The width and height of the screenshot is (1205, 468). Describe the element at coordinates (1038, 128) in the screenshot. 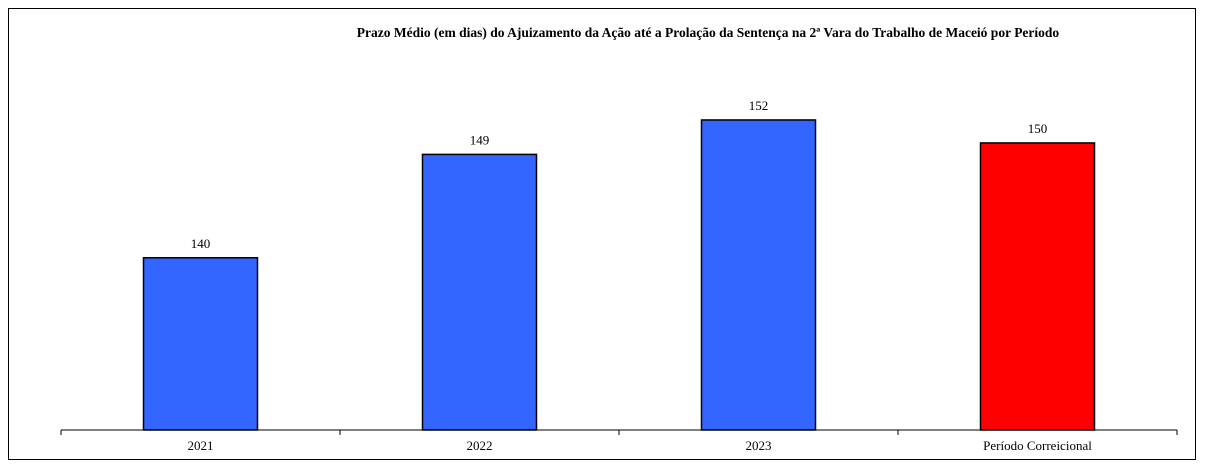

I see `data-label: 150` at that location.